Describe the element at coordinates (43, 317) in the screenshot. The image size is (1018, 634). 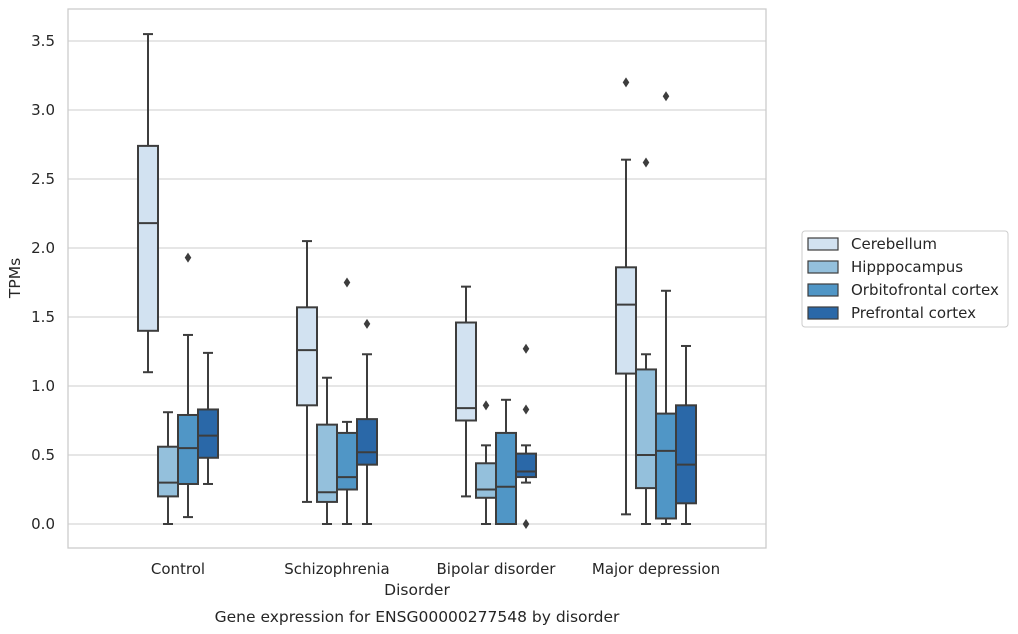
I see `y-tick-label: 1.5` at that location.